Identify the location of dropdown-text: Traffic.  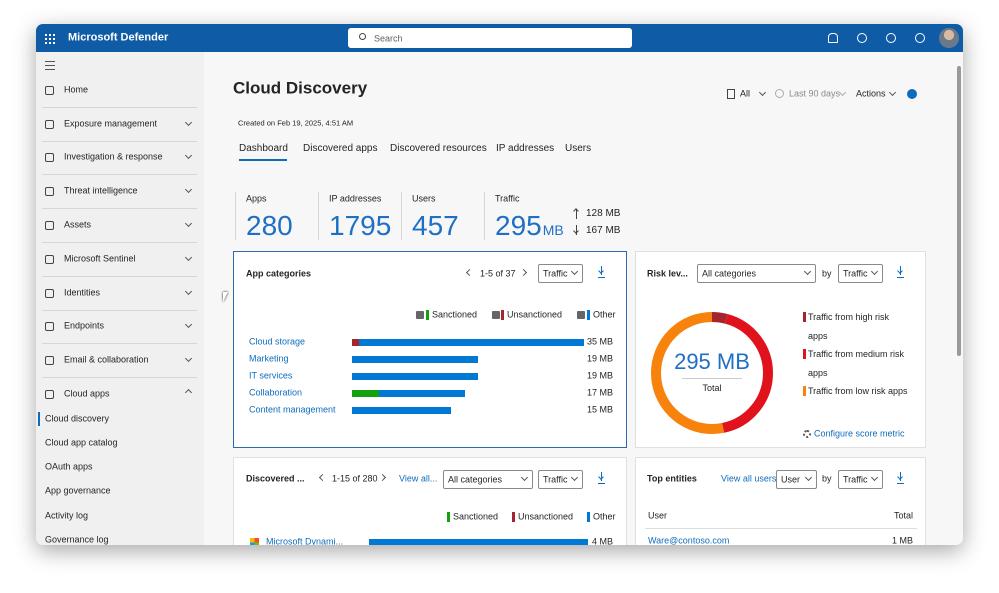
(555, 479).